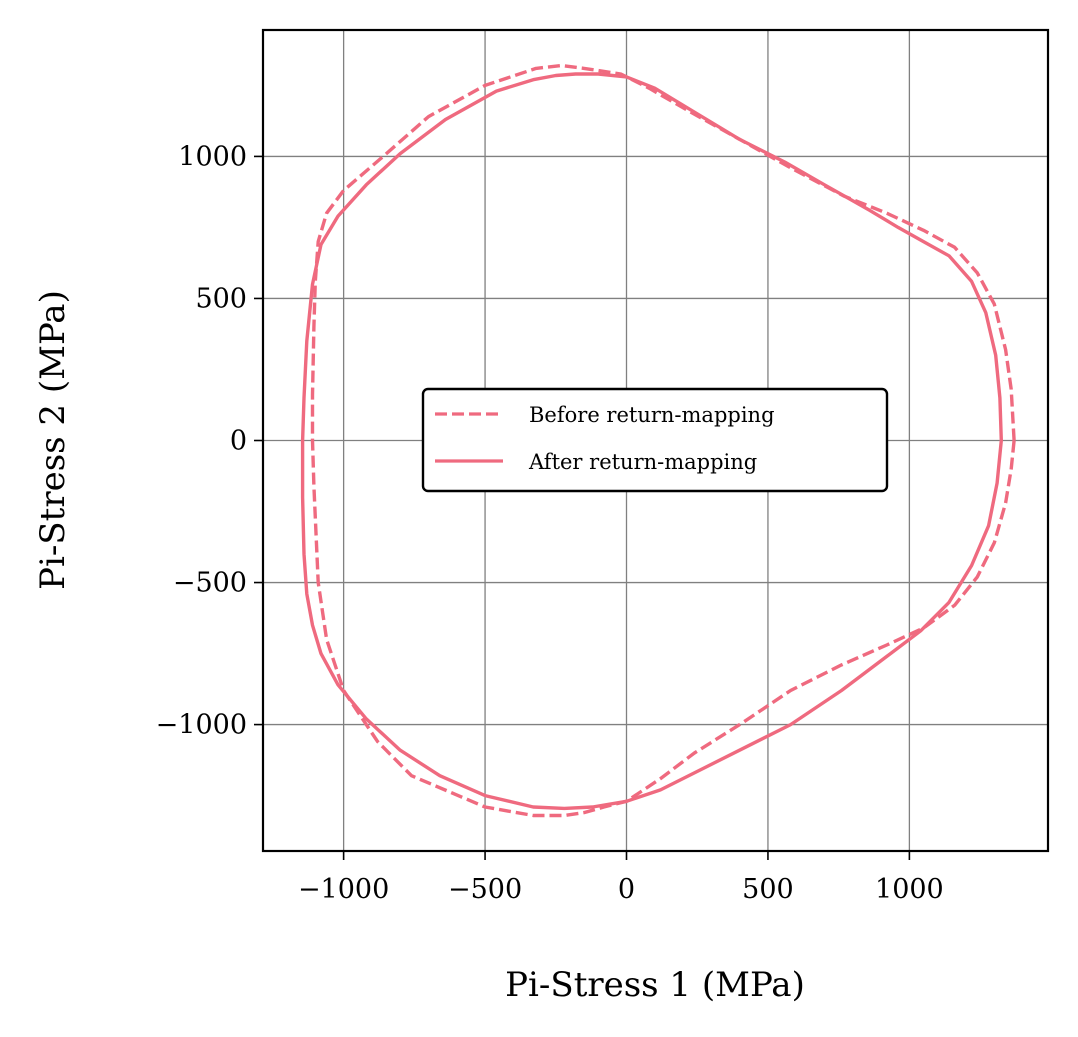 The width and height of the screenshot is (1078, 1037). Describe the element at coordinates (201, 725) in the screenshot. I see `y-tick-label: −1000` at that location.